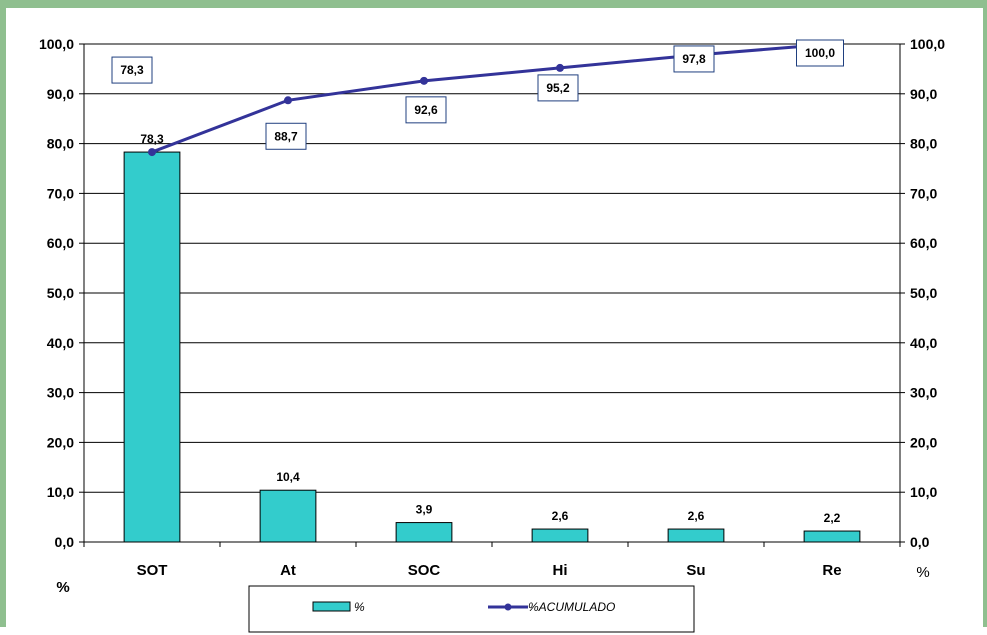  I want to click on category-label: Hi, so click(560, 570).